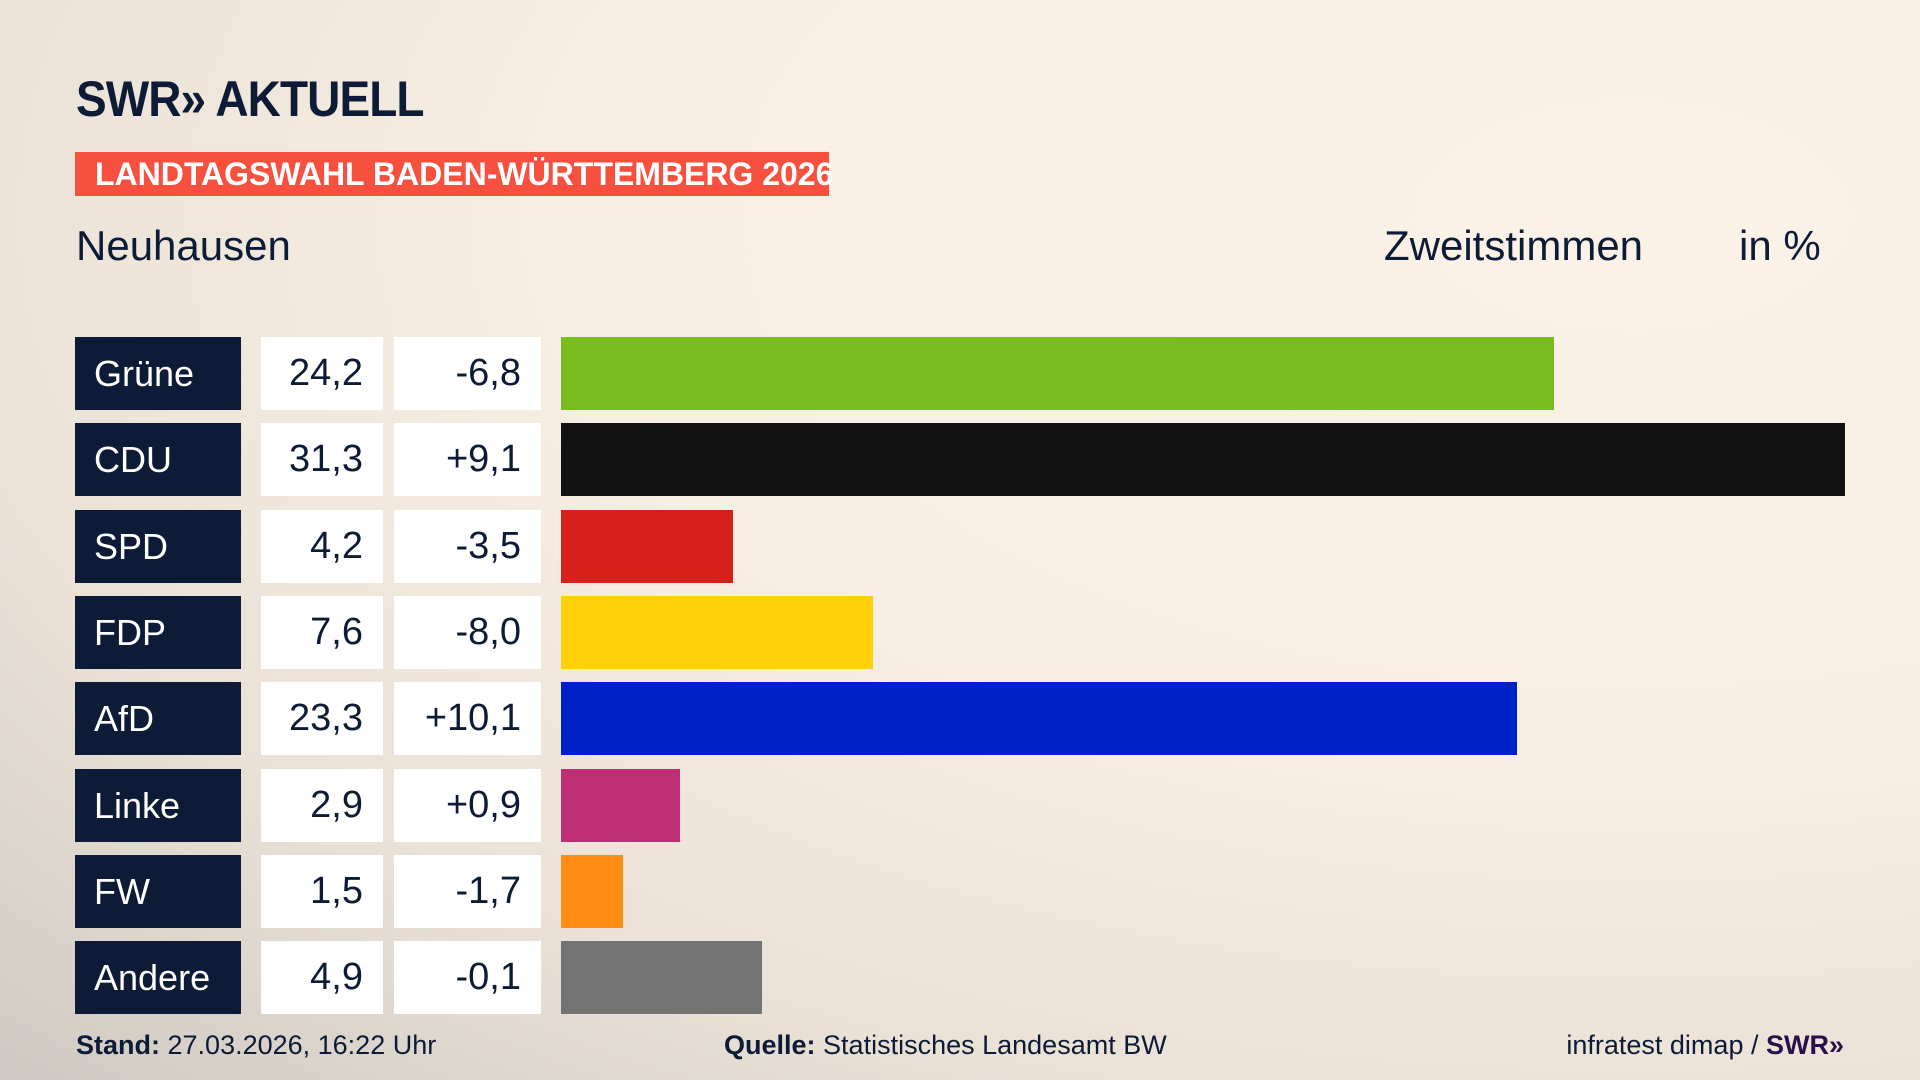 The image size is (1920, 1080). Describe the element at coordinates (467, 373) in the screenshot. I see `diff-label: -6,8` at that location.